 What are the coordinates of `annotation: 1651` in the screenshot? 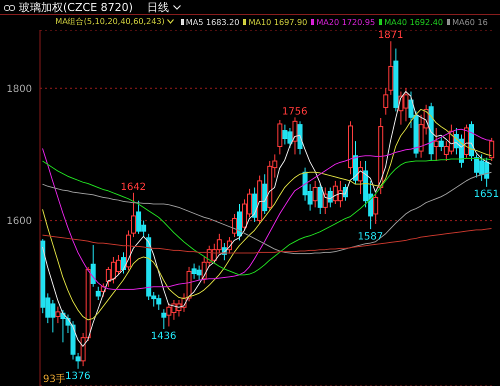 It's located at (487, 194).